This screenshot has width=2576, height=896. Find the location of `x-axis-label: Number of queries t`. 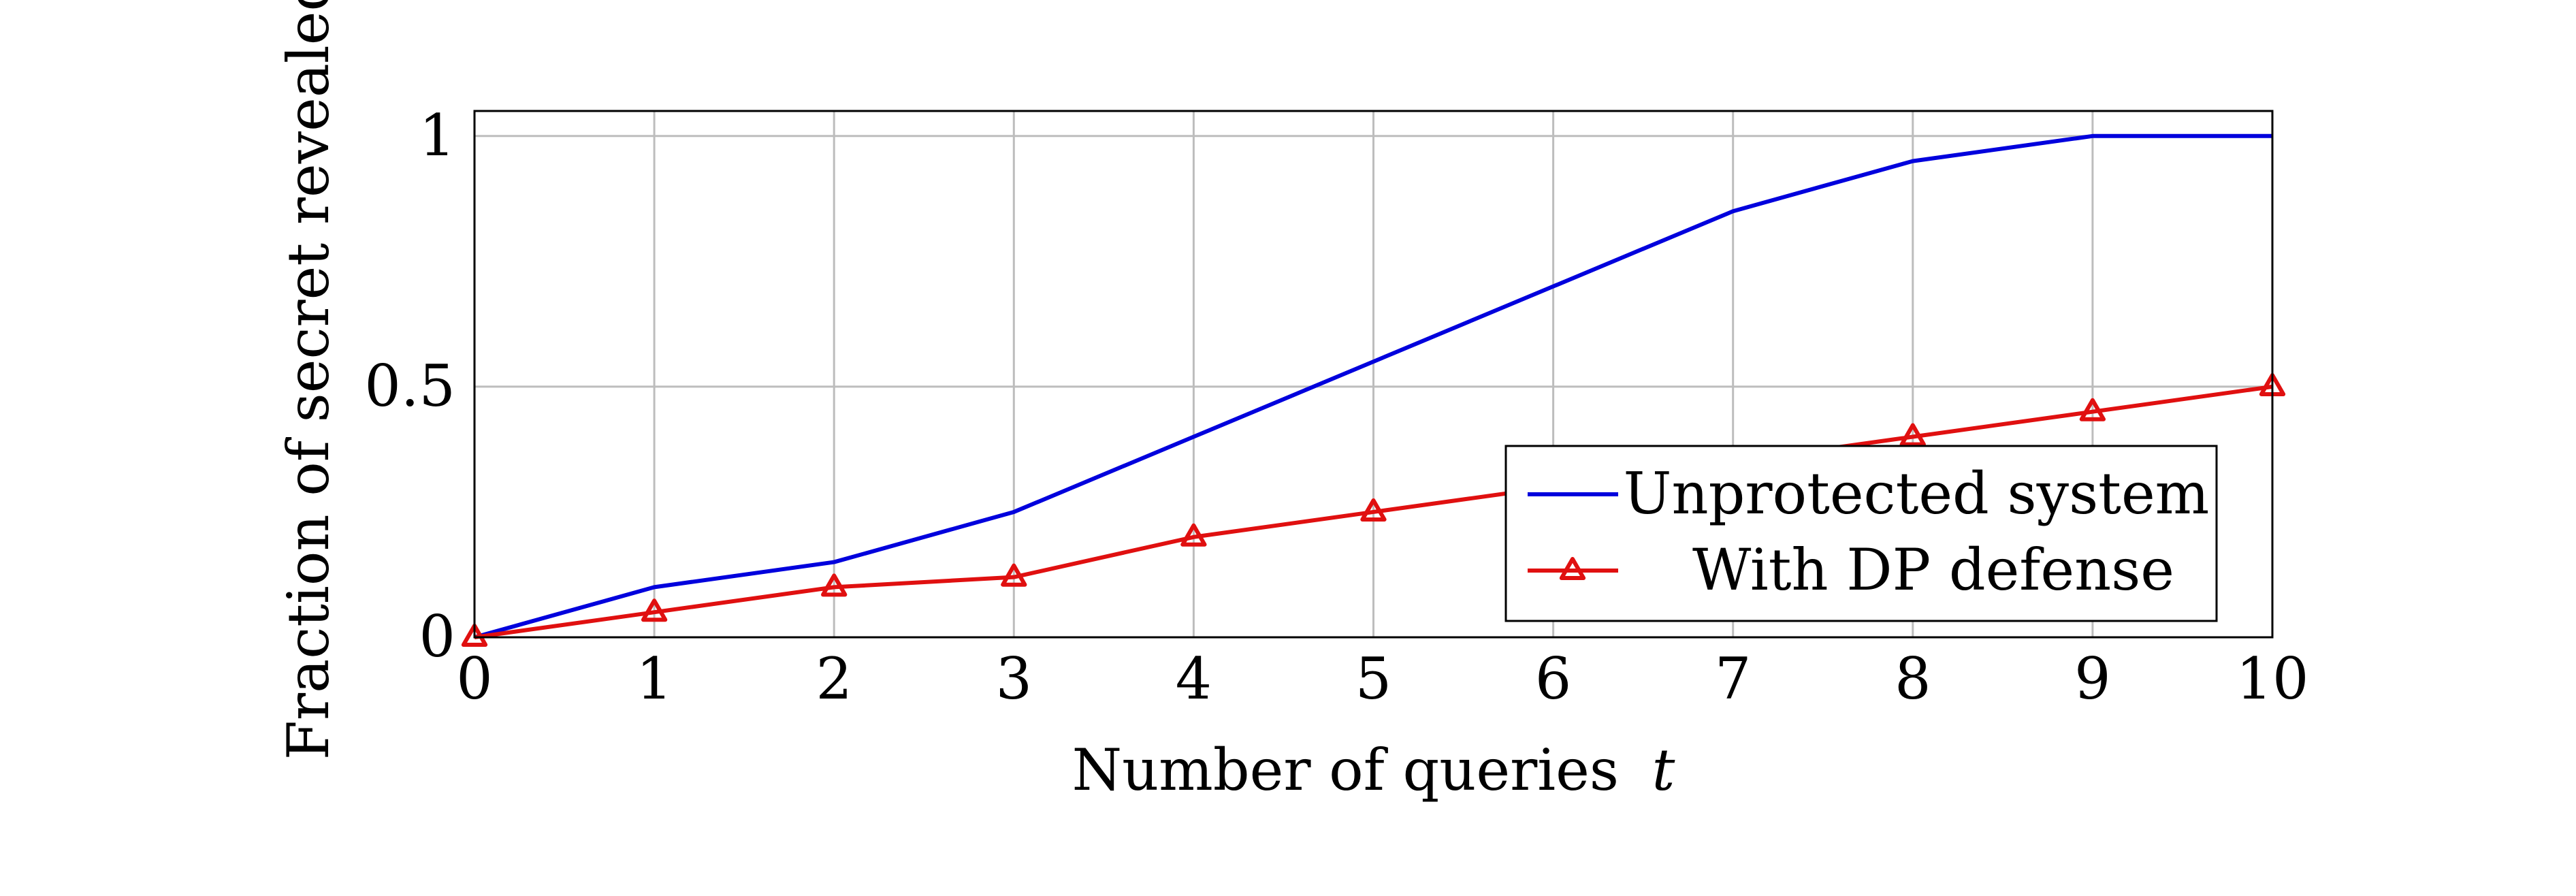

x-axis-label: Number of queries t is located at coordinates (1374, 770).